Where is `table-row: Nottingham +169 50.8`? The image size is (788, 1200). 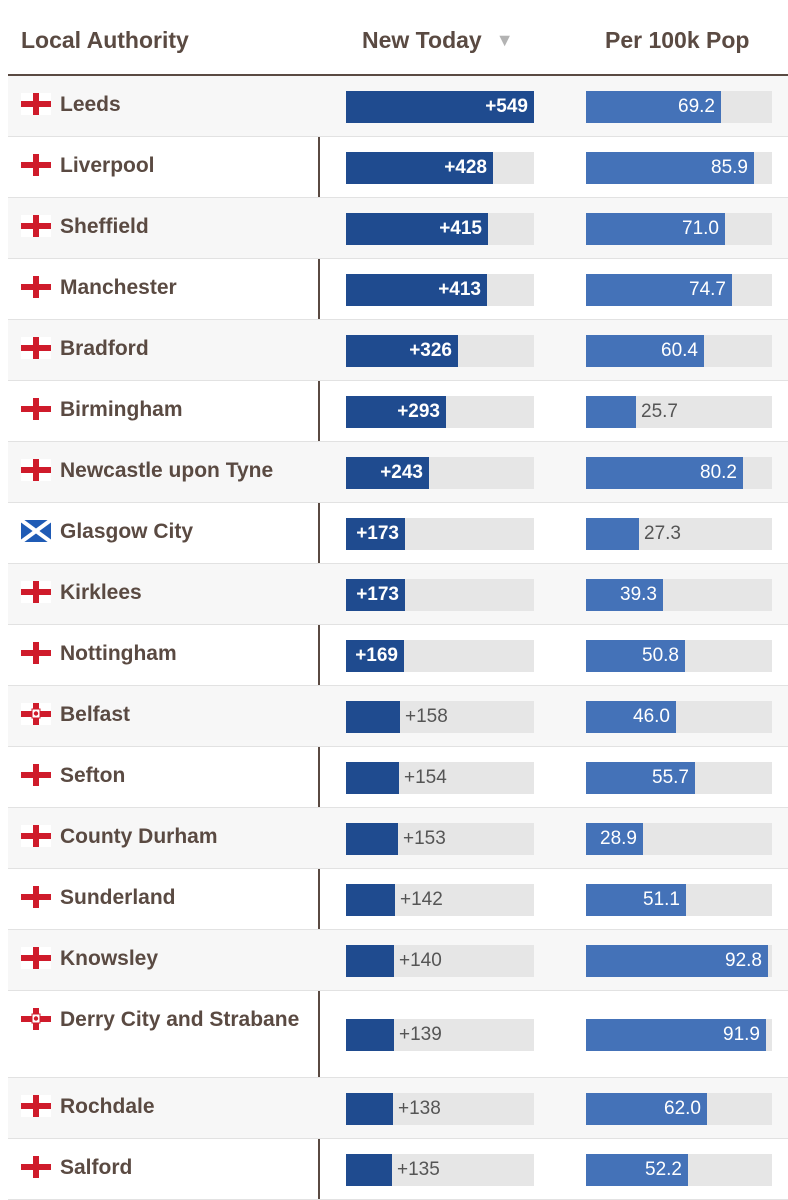
table-row: Nottingham +169 50.8 is located at coordinates (398, 655).